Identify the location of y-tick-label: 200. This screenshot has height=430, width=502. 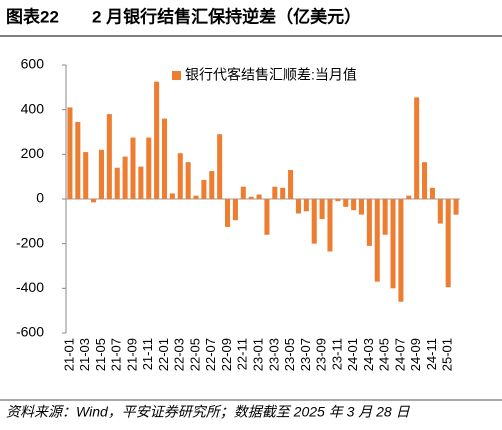
(33, 153).